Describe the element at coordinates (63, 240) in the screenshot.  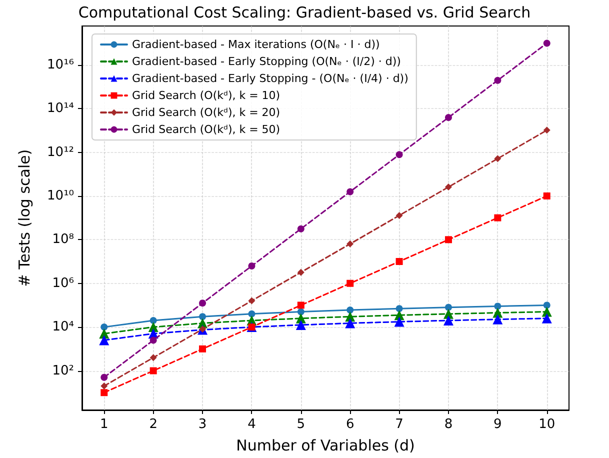
I see `y-tick-label: 10⁸` at that location.